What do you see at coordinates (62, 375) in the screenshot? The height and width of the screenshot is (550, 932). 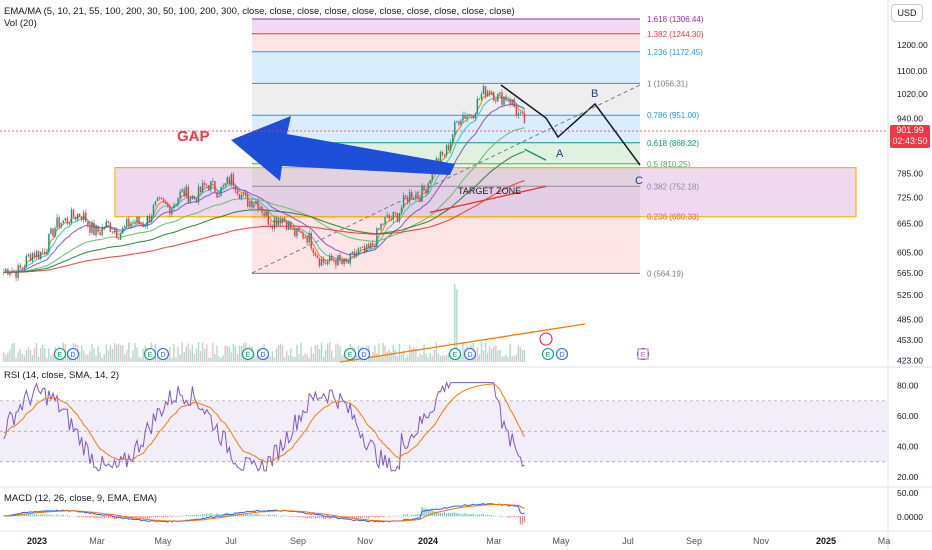 I see `rsi-legend: RSI (14, close, SMA, 14, 2)` at bounding box center [62, 375].